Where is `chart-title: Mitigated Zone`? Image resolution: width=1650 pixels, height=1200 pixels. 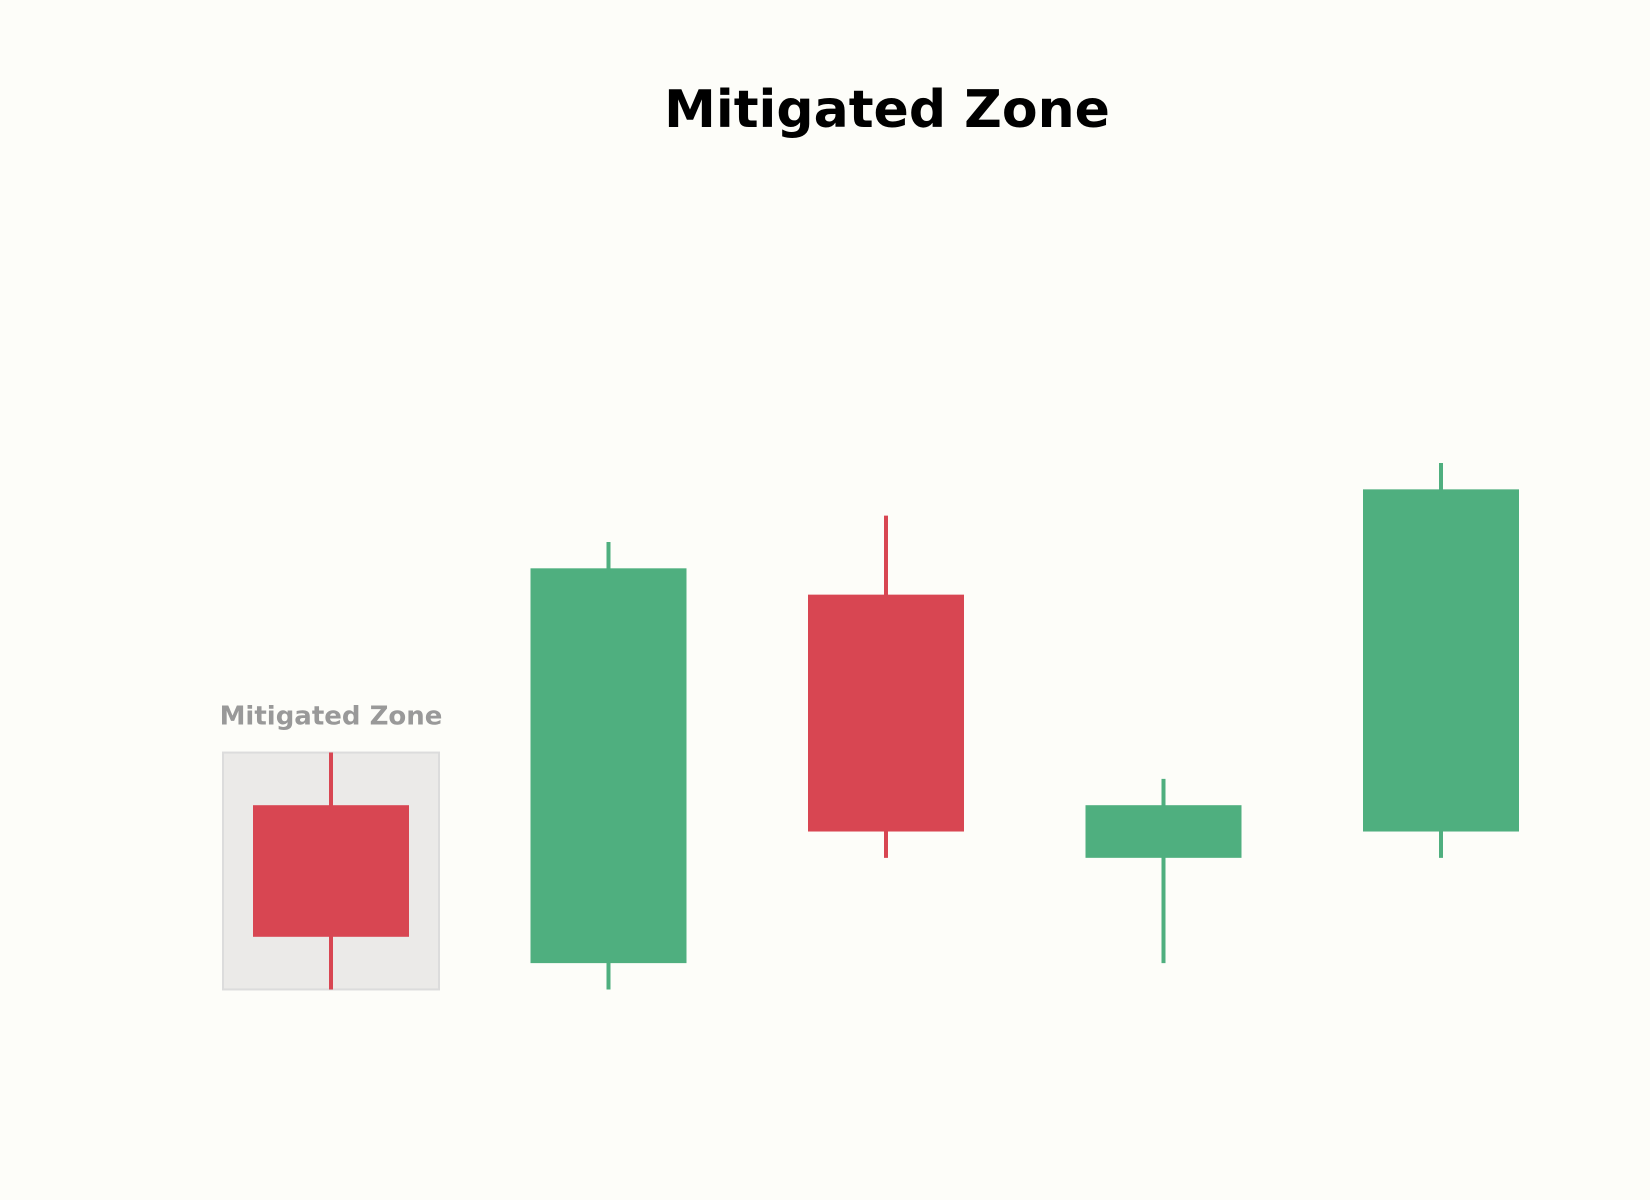
chart-title: Mitigated Zone is located at coordinates (887, 110).